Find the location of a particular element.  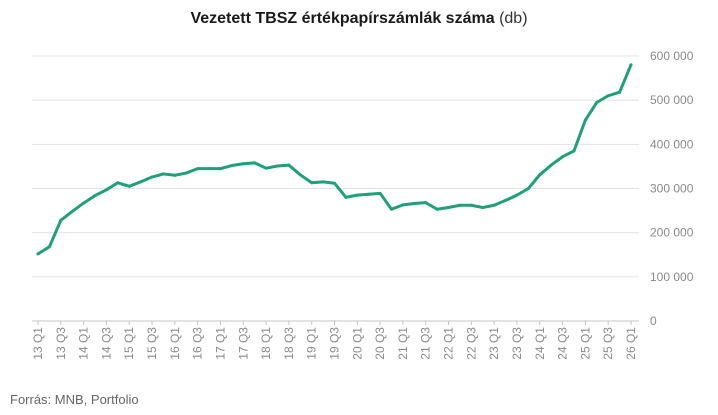

data-point-14-Q4 is located at coordinates (118, 183).